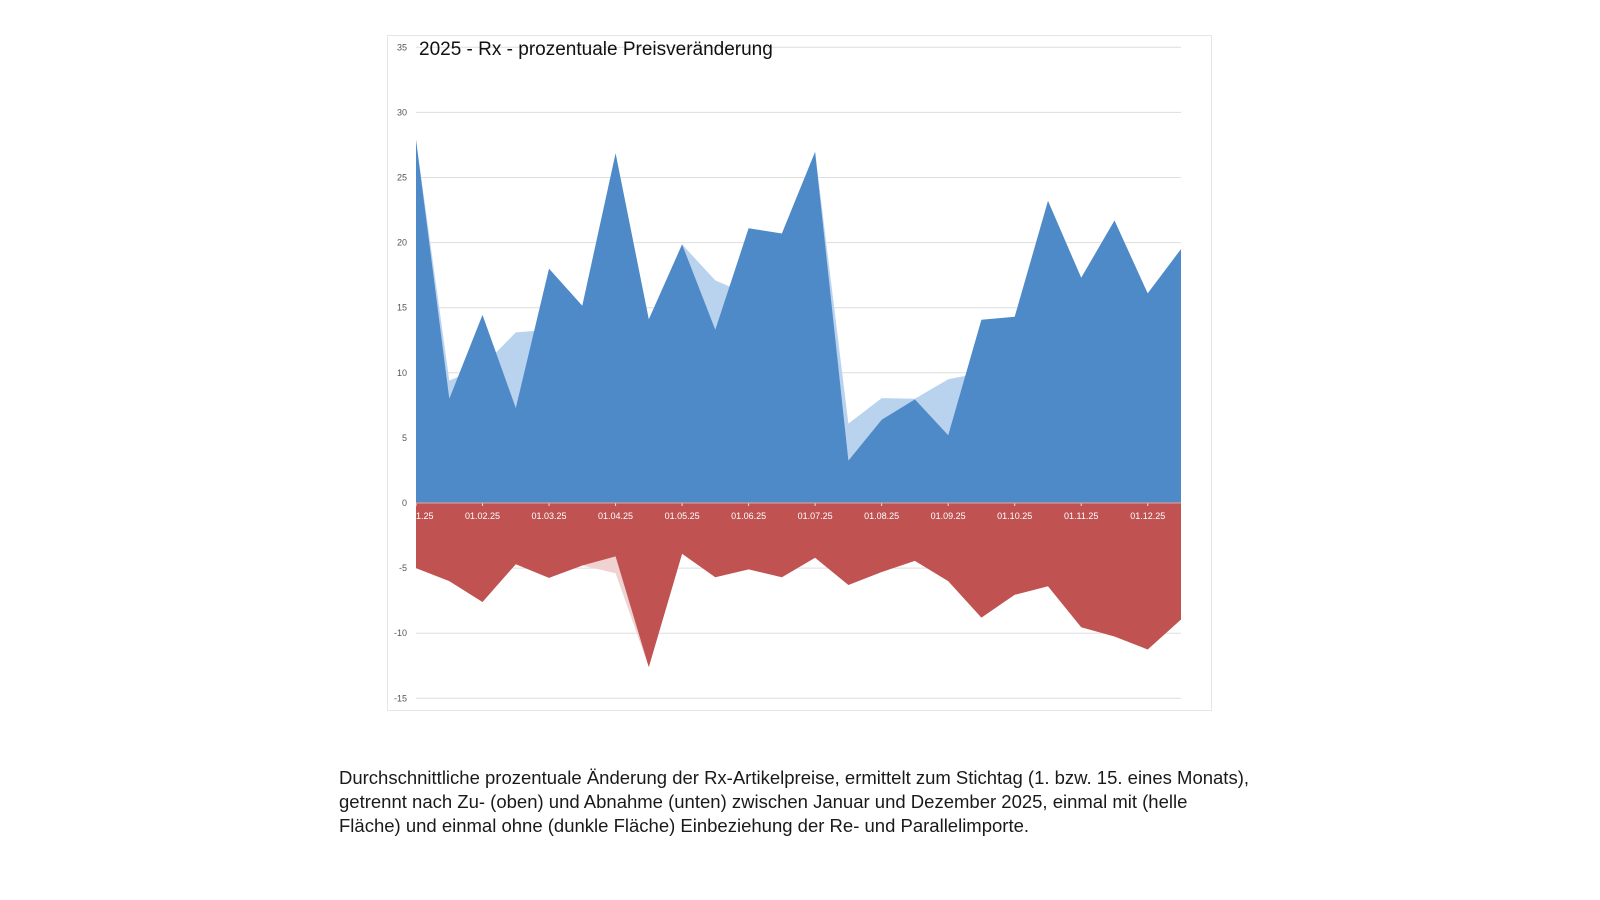 The image size is (1600, 900). What do you see at coordinates (948, 516) in the screenshot?
I see `x-tick-label: 01.09.25` at bounding box center [948, 516].